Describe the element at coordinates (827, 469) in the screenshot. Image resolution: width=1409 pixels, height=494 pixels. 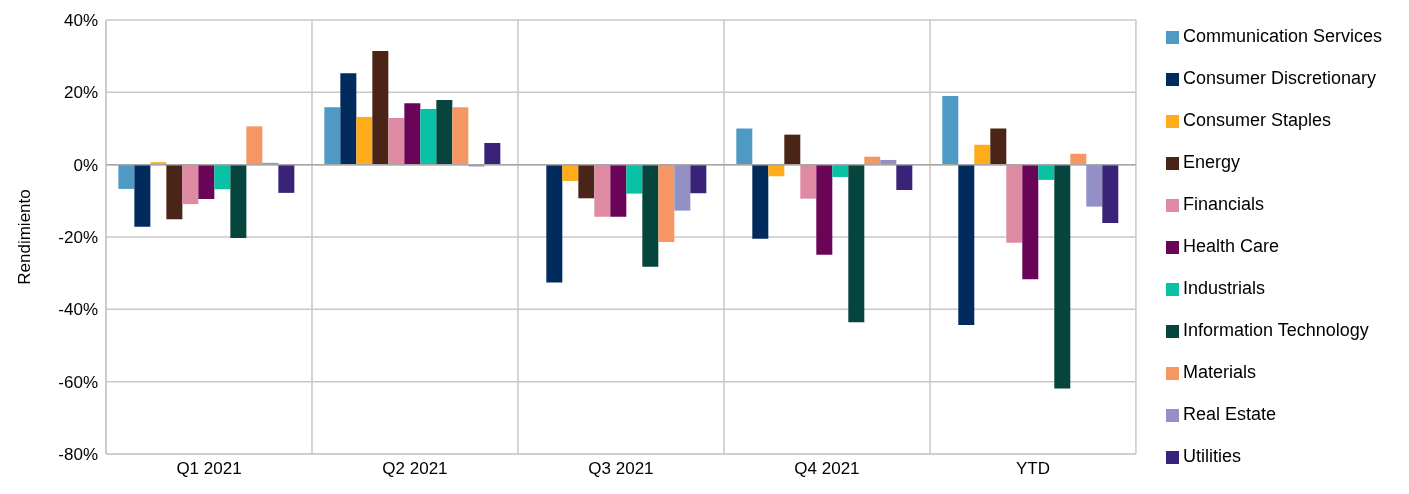
I see `x-tick-label: Q4 2021` at that location.